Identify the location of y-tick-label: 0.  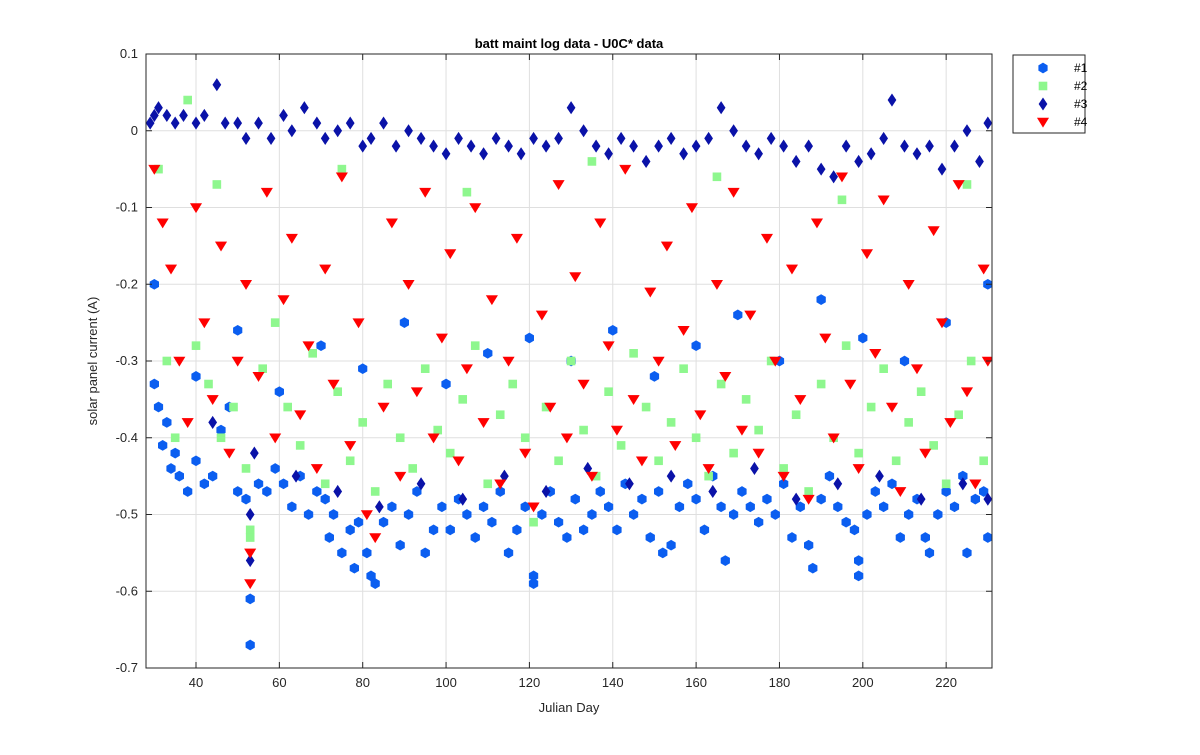
(134, 130).